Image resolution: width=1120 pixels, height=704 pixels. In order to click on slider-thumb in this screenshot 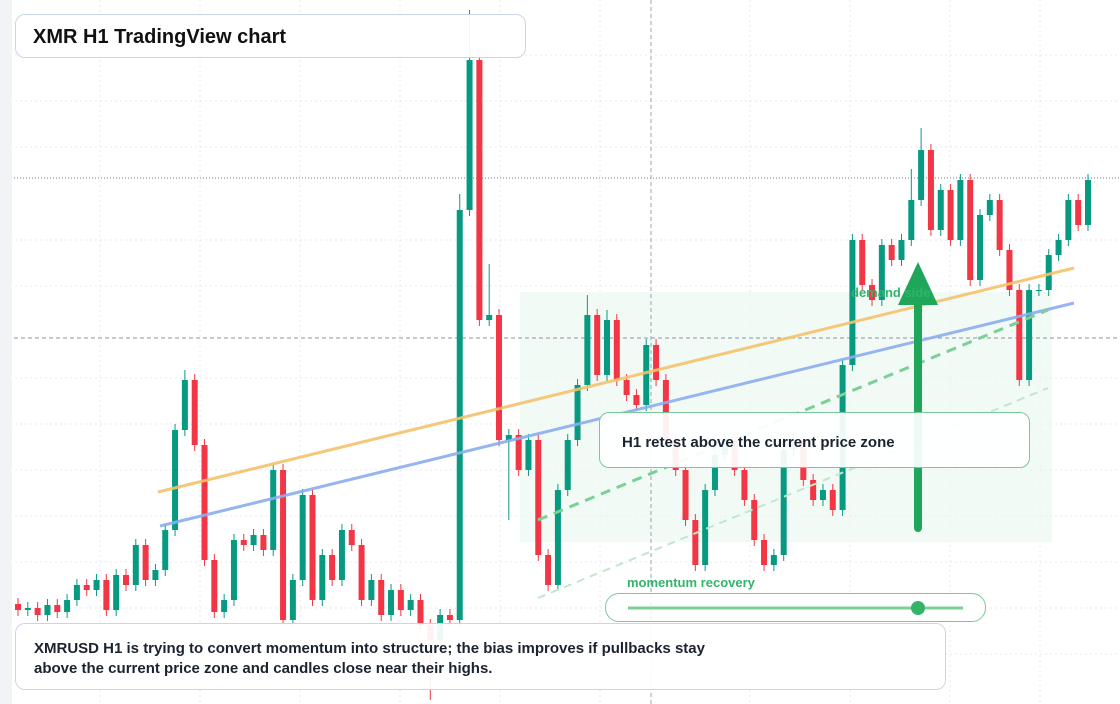, I will do `click(918, 608)`.